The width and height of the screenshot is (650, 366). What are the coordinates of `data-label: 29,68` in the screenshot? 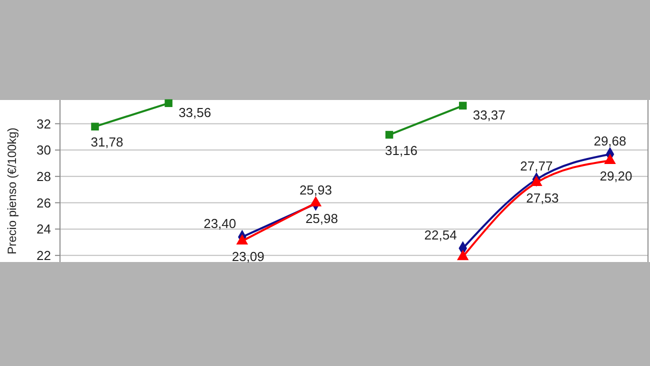 It's located at (610, 140).